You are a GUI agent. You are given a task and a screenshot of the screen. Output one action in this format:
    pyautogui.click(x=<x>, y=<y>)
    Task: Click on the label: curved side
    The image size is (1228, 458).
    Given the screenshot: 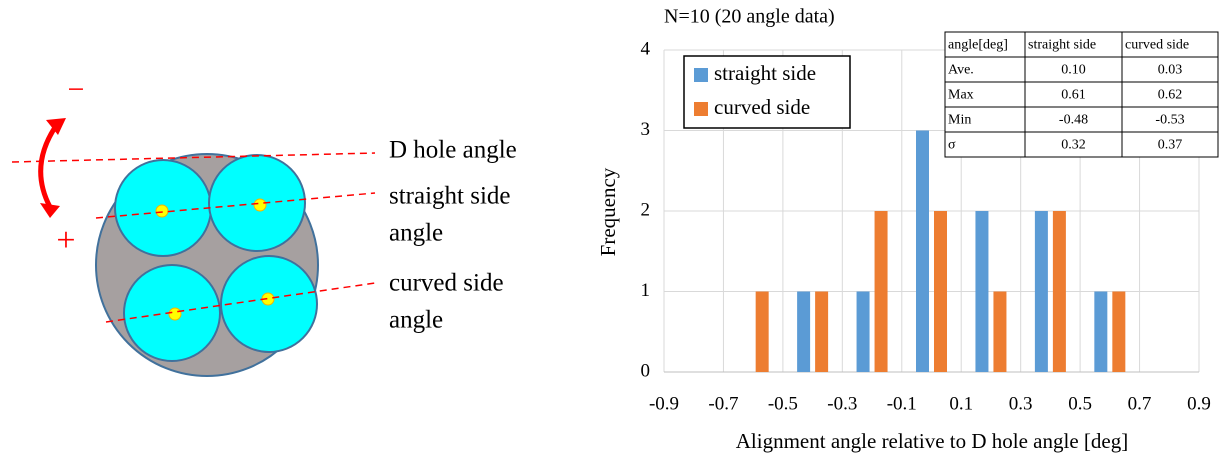 What is the action you would take?
    pyautogui.click(x=446, y=283)
    